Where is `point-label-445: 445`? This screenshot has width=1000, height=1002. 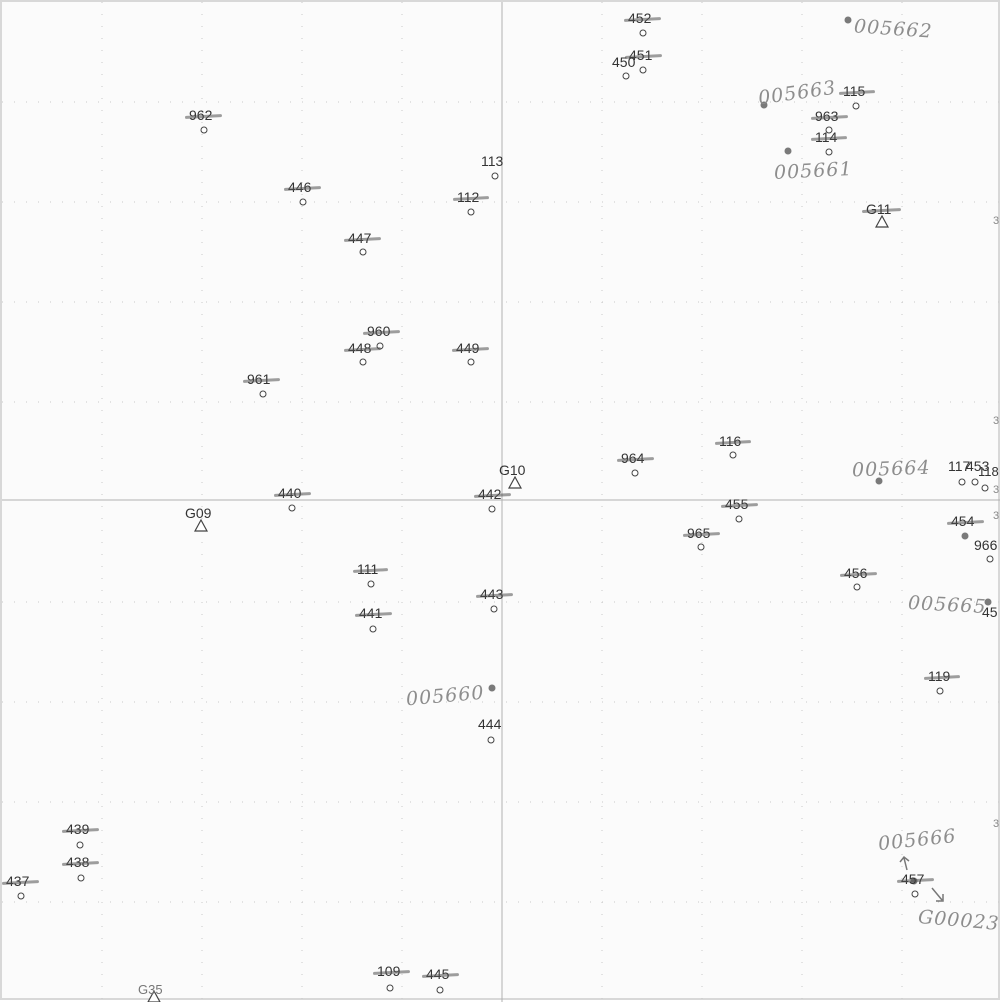 point-label-445: 445 is located at coordinates (438, 974).